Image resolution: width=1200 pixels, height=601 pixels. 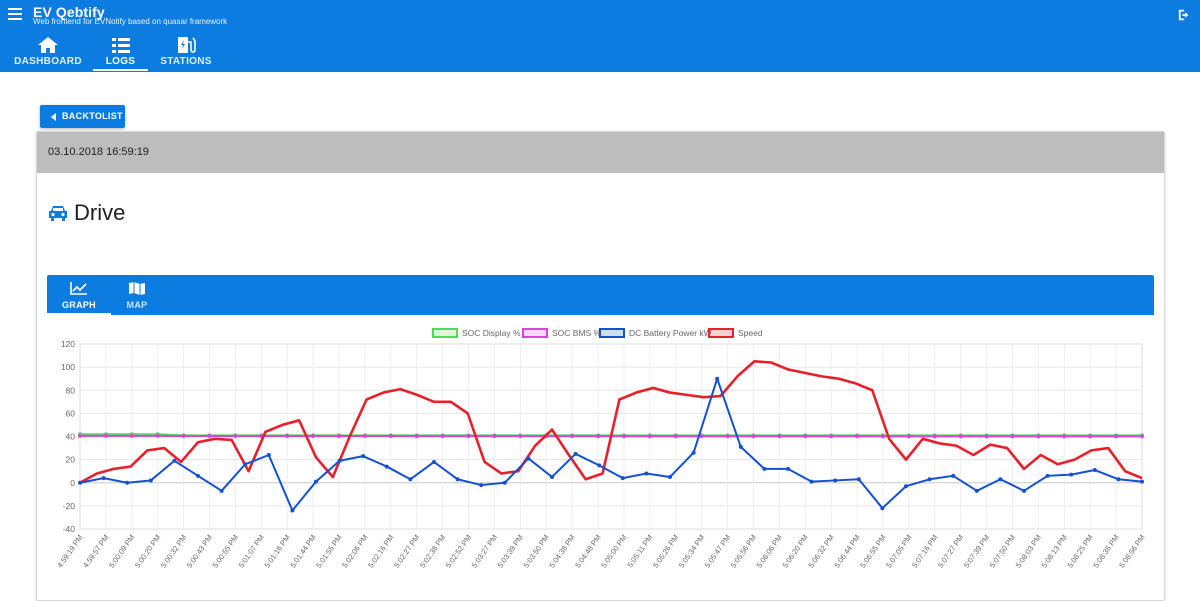 I want to click on tab-label: GRAPH, so click(x=79, y=305).